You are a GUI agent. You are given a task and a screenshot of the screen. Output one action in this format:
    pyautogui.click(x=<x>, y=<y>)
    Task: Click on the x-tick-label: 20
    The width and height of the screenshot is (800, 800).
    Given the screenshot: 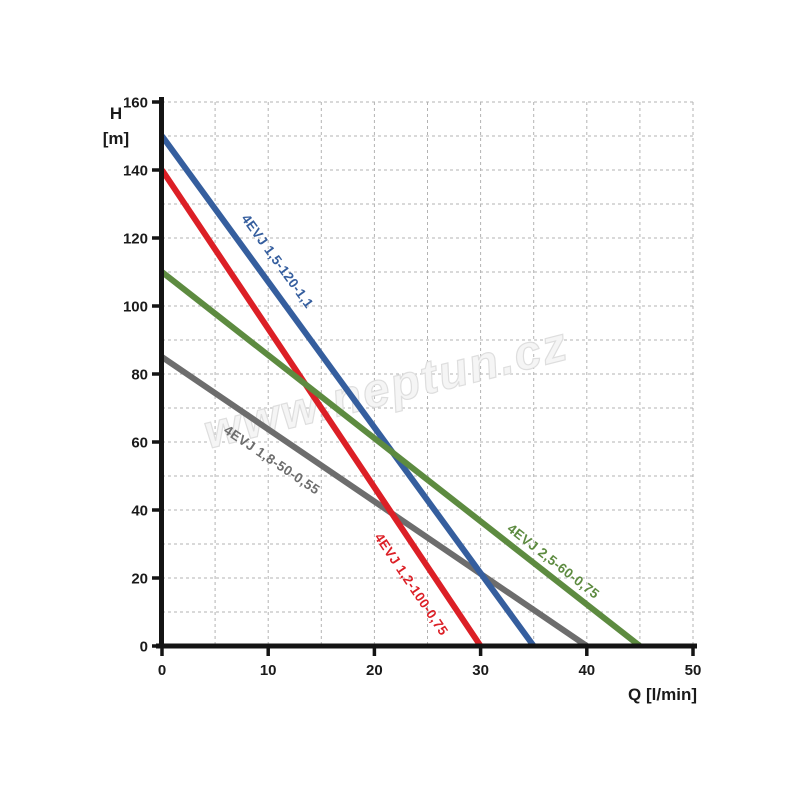 What is the action you would take?
    pyautogui.click(x=374, y=670)
    